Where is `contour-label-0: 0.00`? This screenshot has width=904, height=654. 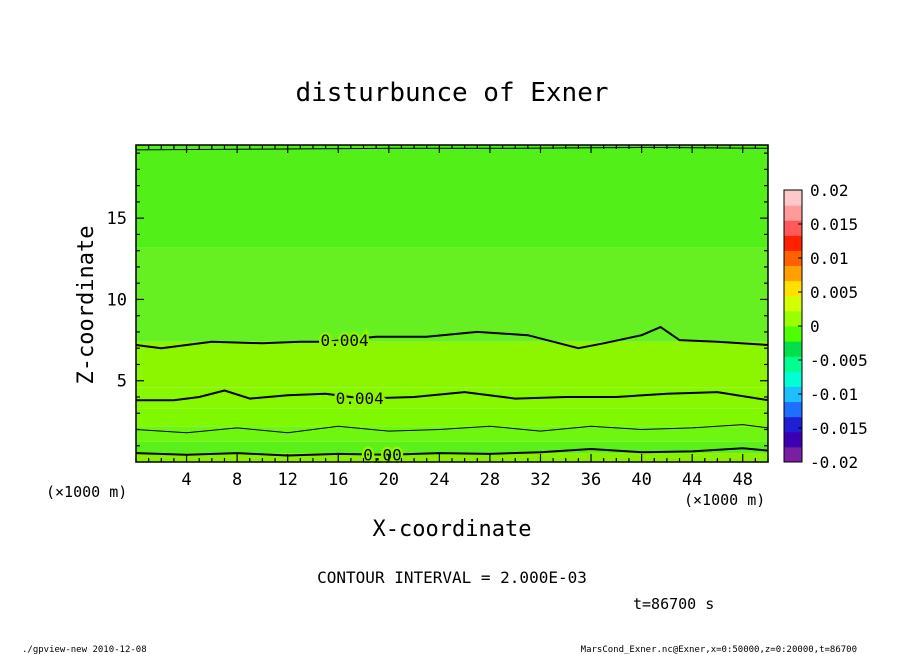 contour-label-0: 0.00 is located at coordinates (382, 455).